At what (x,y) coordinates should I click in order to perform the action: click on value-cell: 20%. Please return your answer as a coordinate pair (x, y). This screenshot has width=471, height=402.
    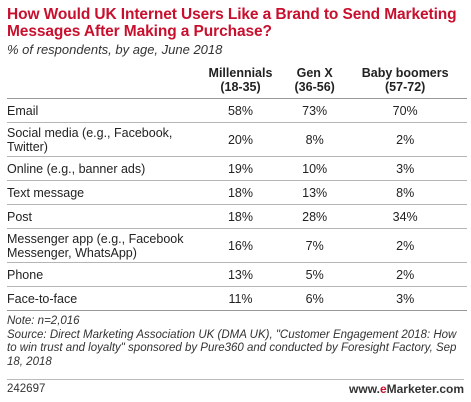
    Looking at the image, I should click on (240, 139).